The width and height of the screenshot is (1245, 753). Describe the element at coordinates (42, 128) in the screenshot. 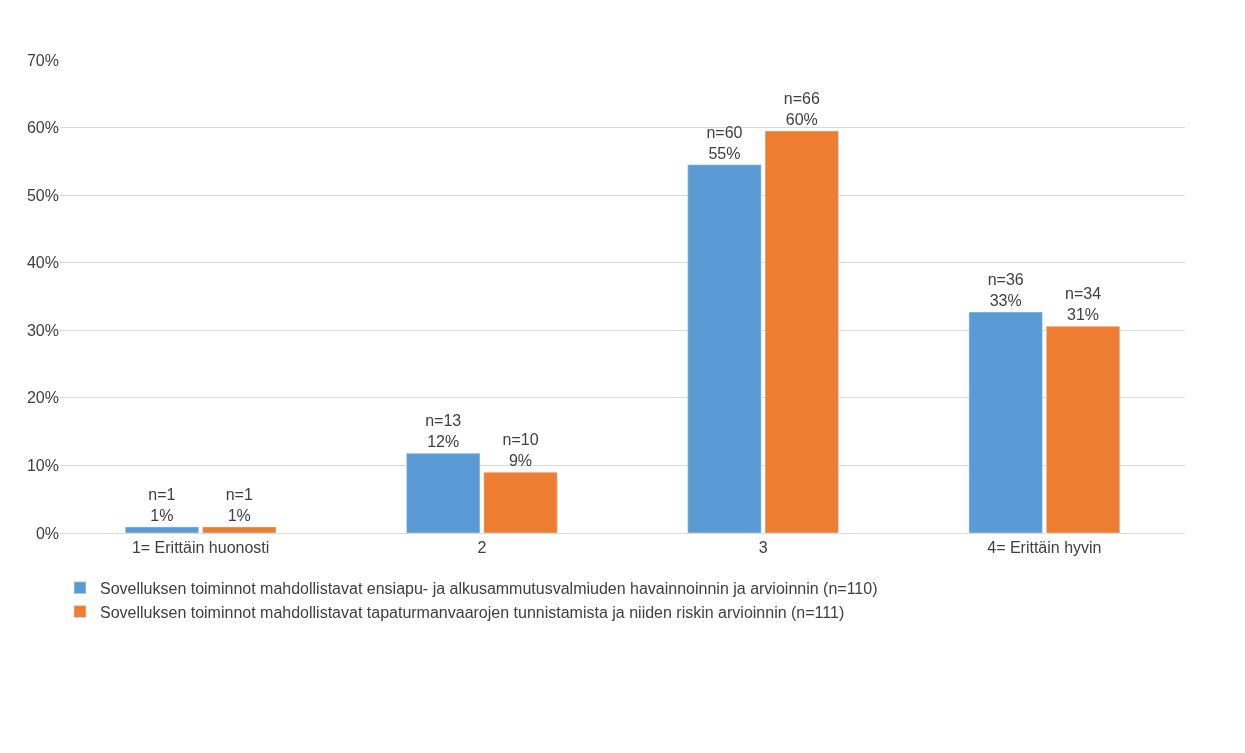

I see `y-tick-label: 60%` at that location.